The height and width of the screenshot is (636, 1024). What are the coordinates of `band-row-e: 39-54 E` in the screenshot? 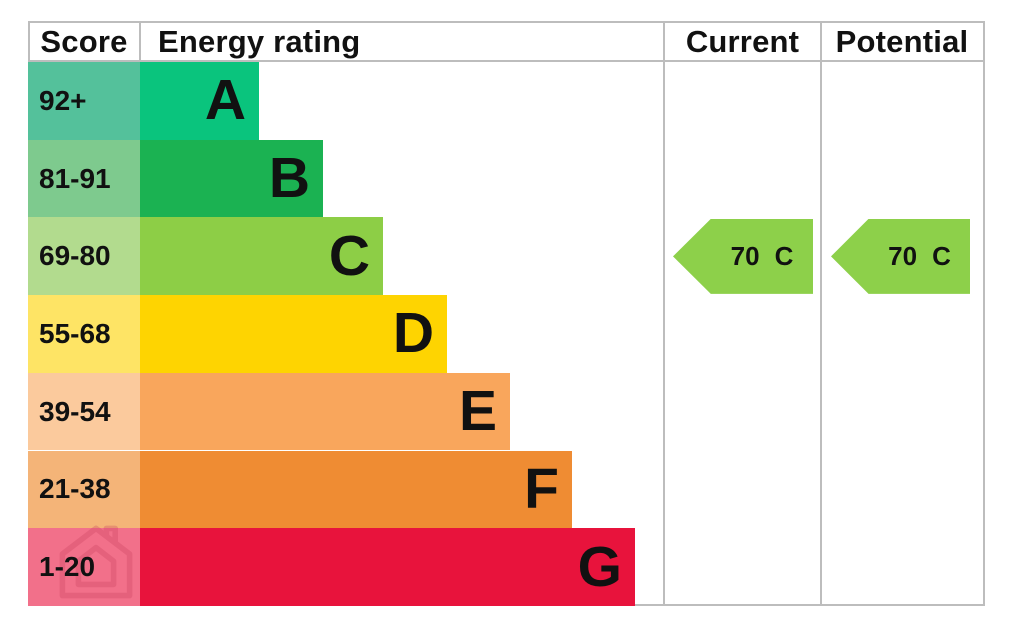 It's located at (348, 411).